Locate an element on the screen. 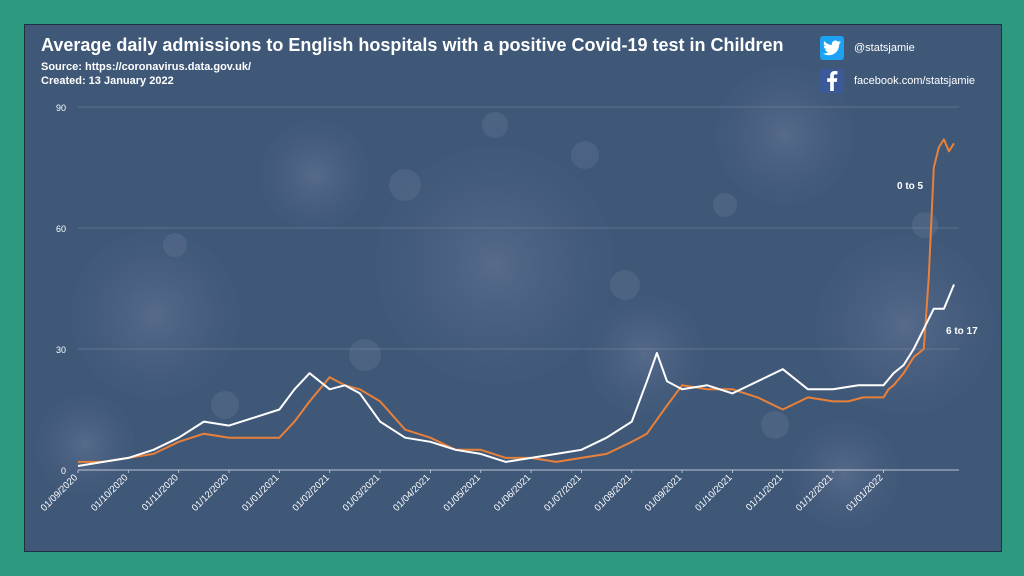 The width and height of the screenshot is (1024, 576). x-tick-label: 01/10/2021 is located at coordinates (713, 492).